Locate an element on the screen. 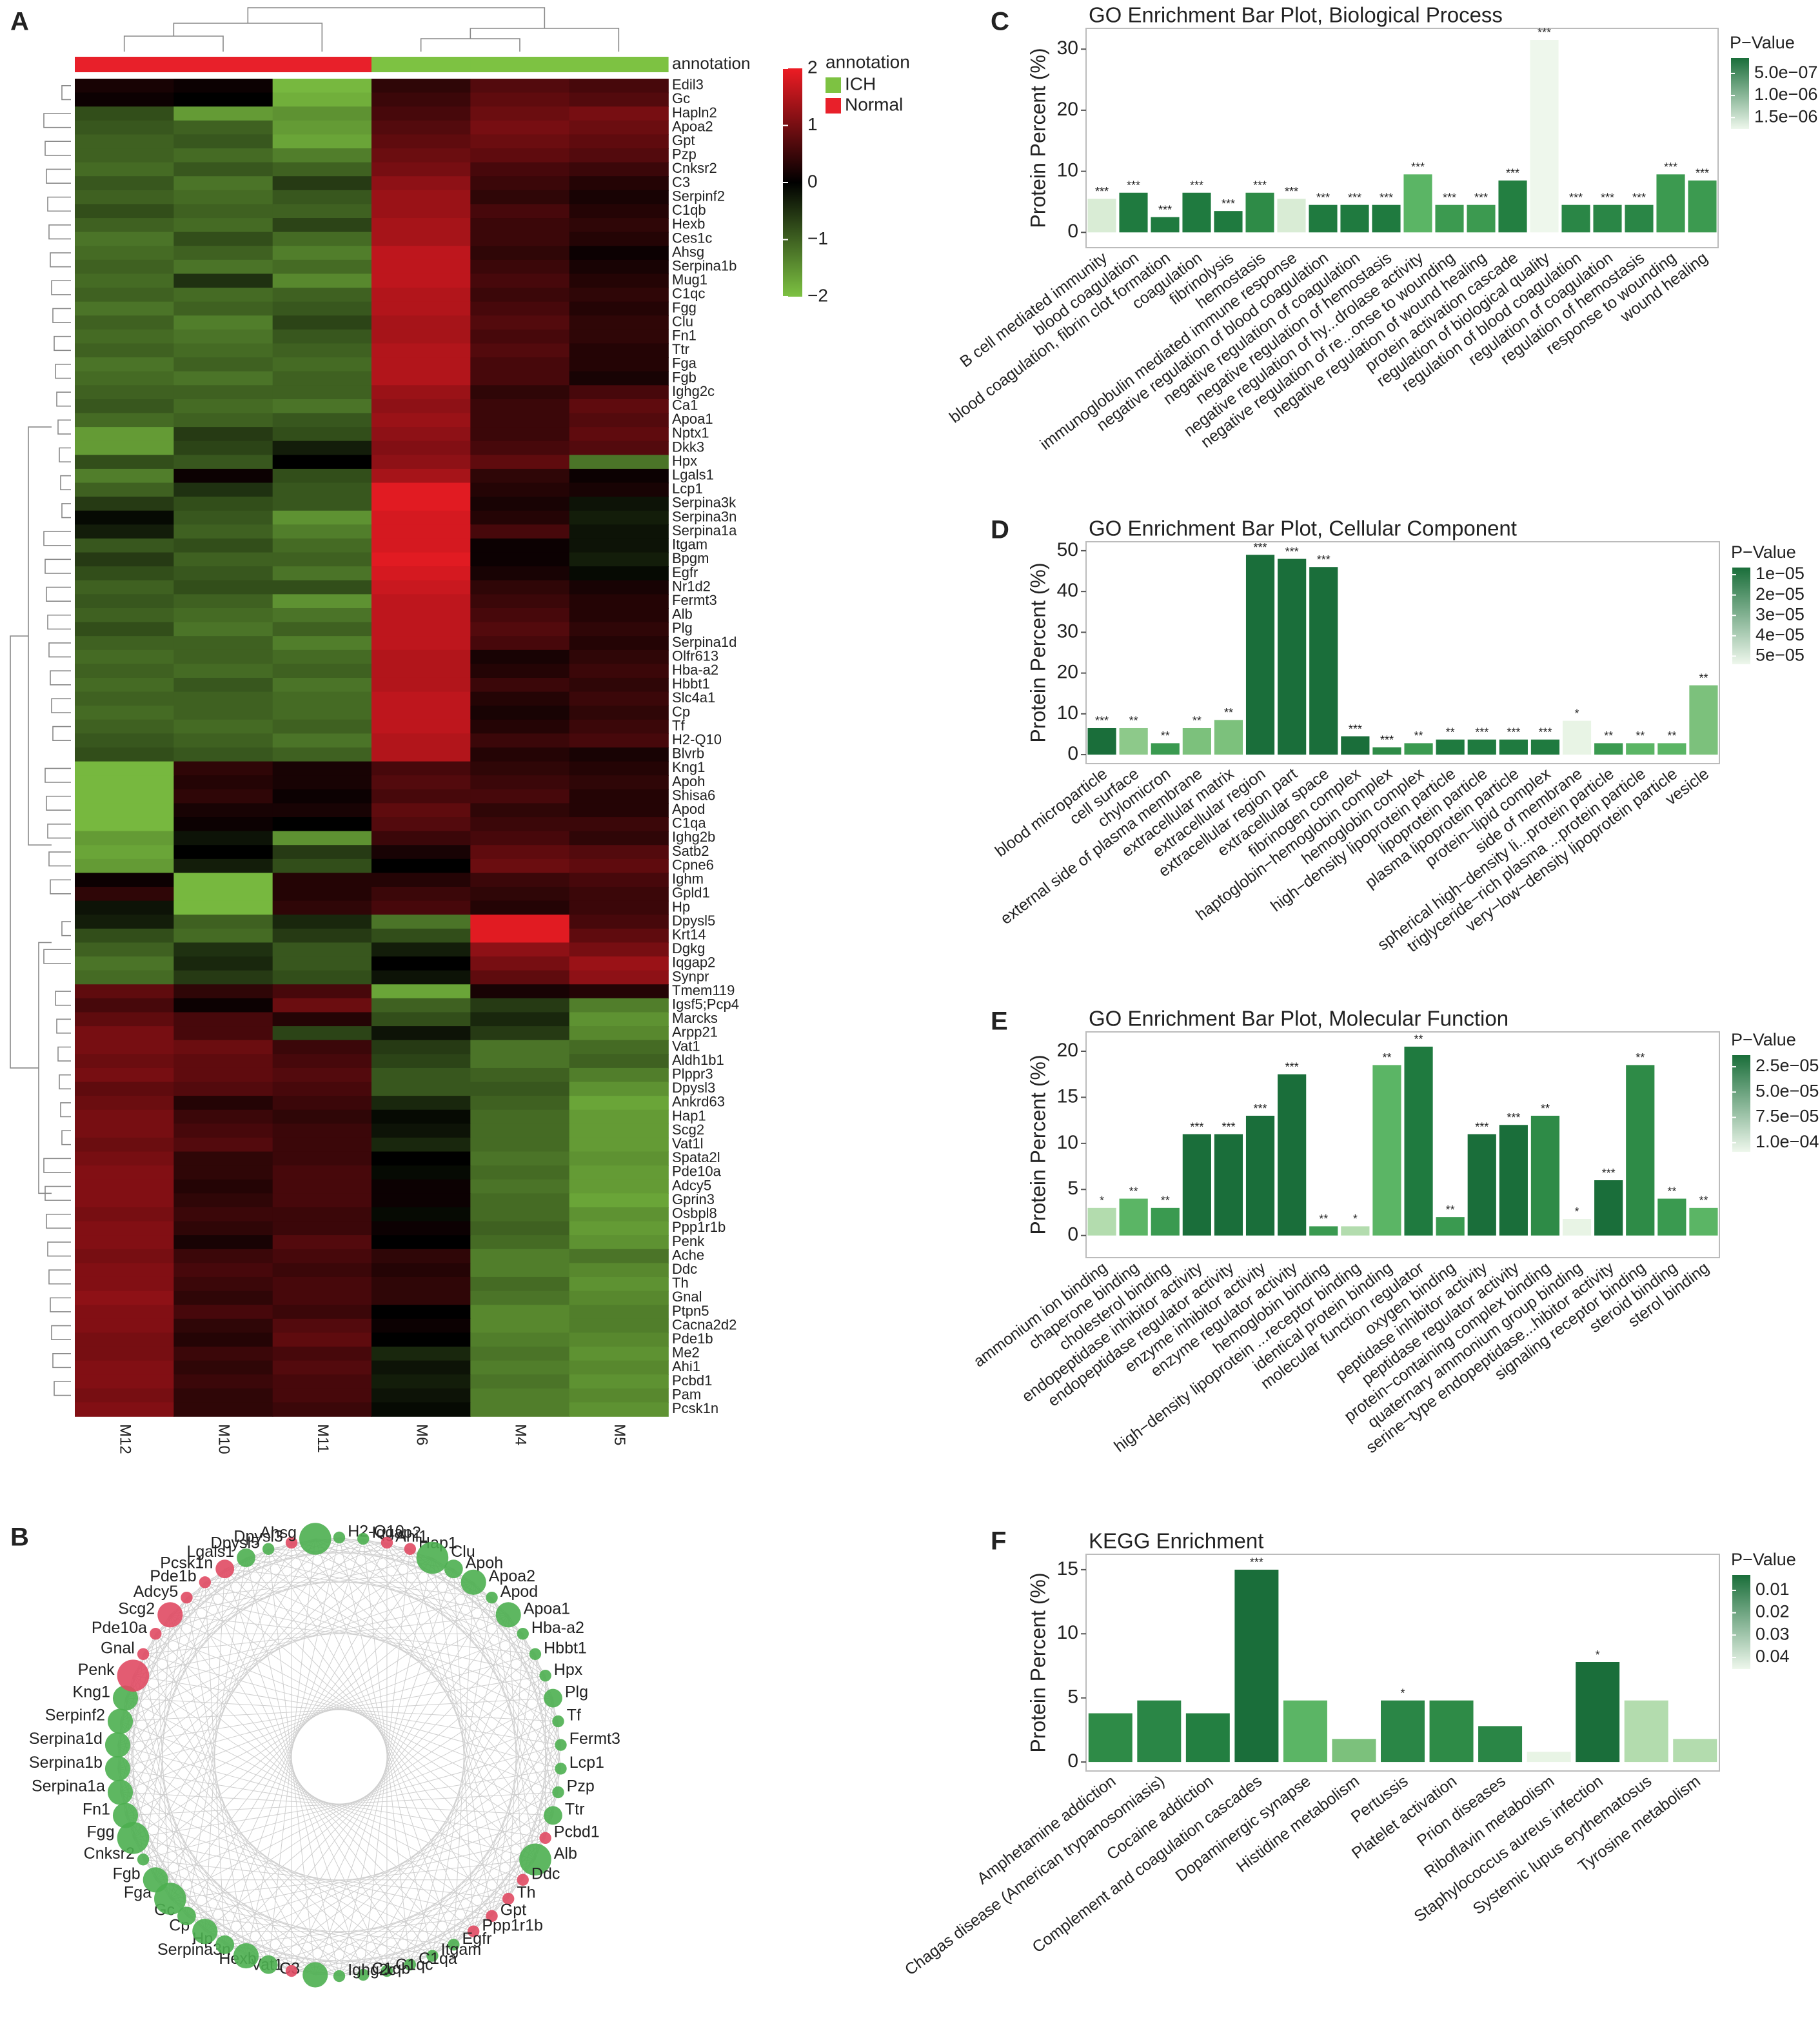 The width and height of the screenshot is (1820, 2018). colorbar-tick-label: 0.02 is located at coordinates (1773, 1611).